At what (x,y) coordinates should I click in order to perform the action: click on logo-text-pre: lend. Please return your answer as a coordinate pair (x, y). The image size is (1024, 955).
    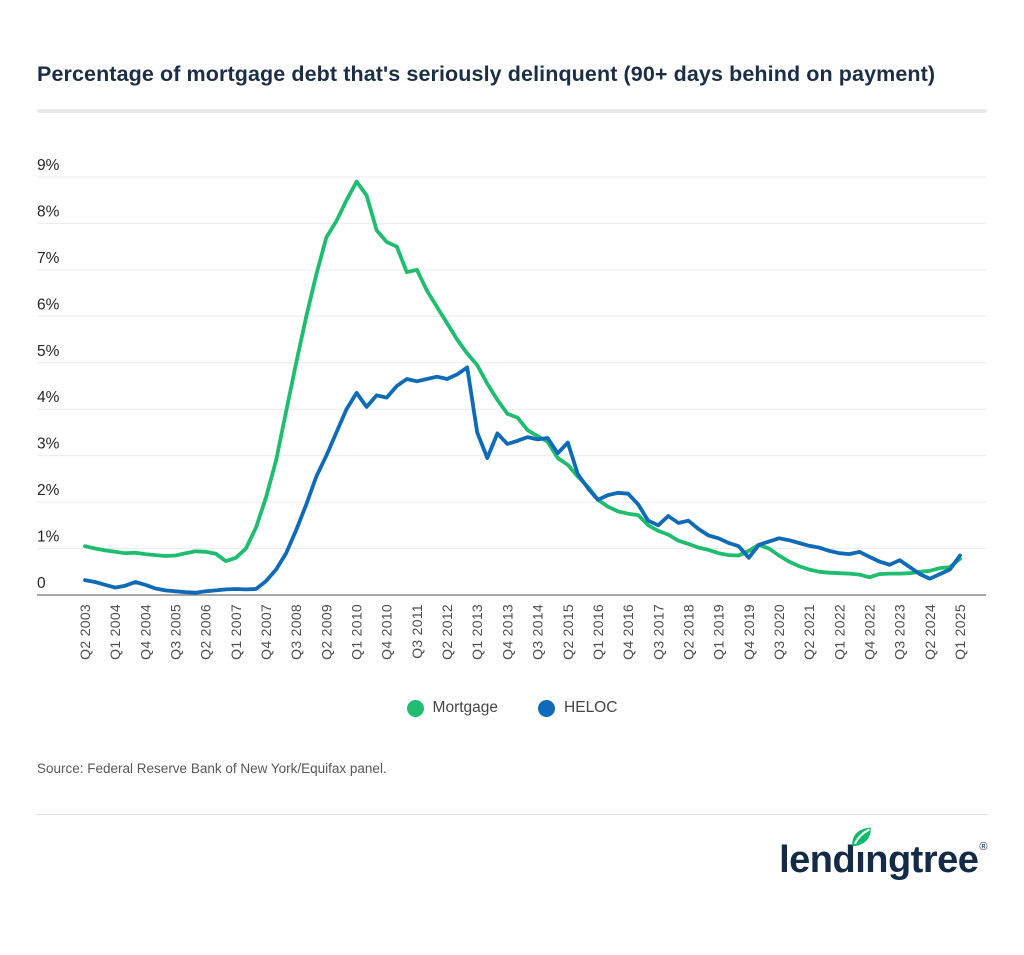
    Looking at the image, I should click on (817, 860).